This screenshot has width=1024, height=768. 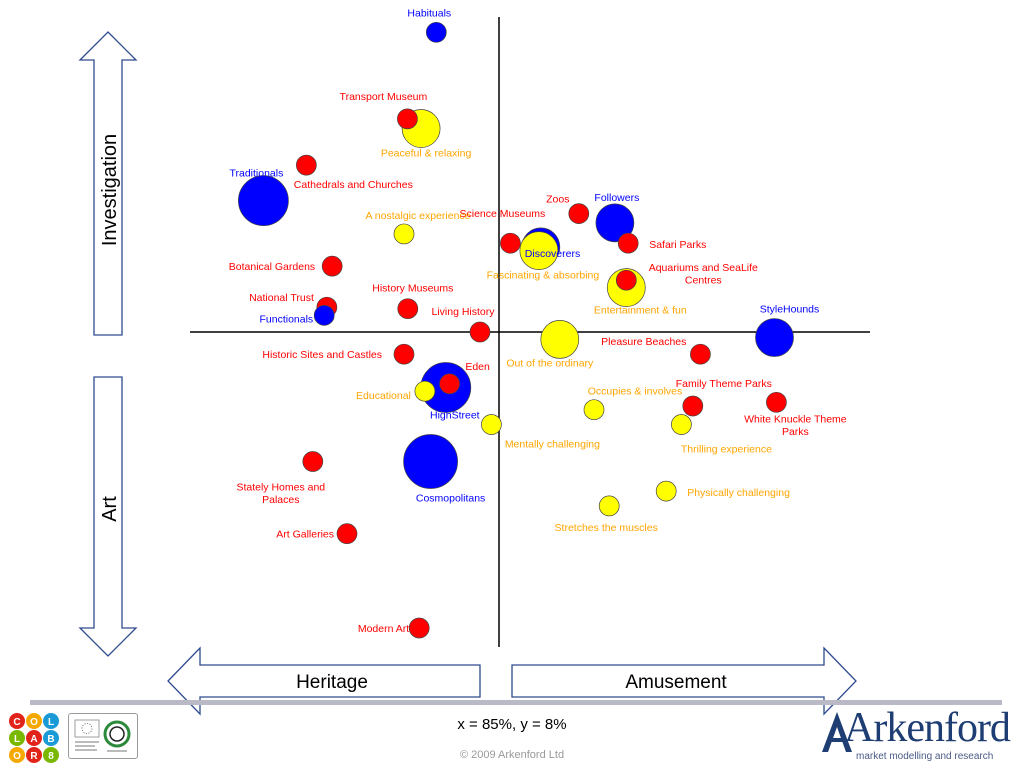 What do you see at coordinates (776, 402) in the screenshot?
I see `point-white-knuckle-theme-parks` at bounding box center [776, 402].